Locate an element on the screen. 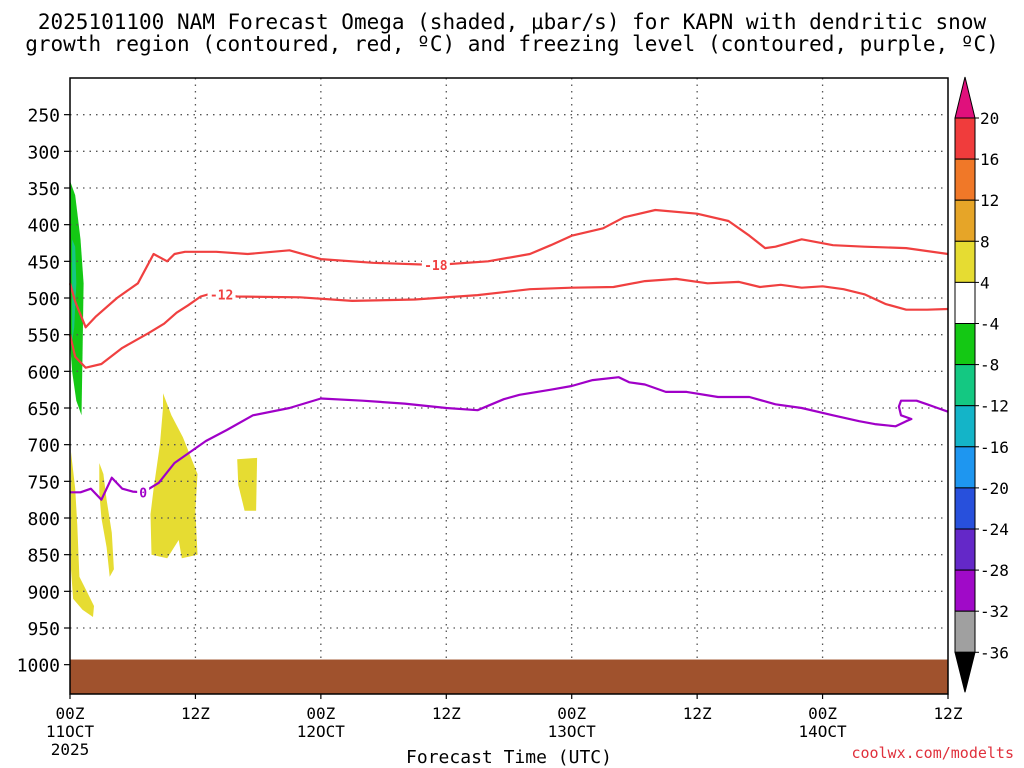 This screenshot has height=768, width=1024. x-tick-label-48: 00Z is located at coordinates (571, 713).